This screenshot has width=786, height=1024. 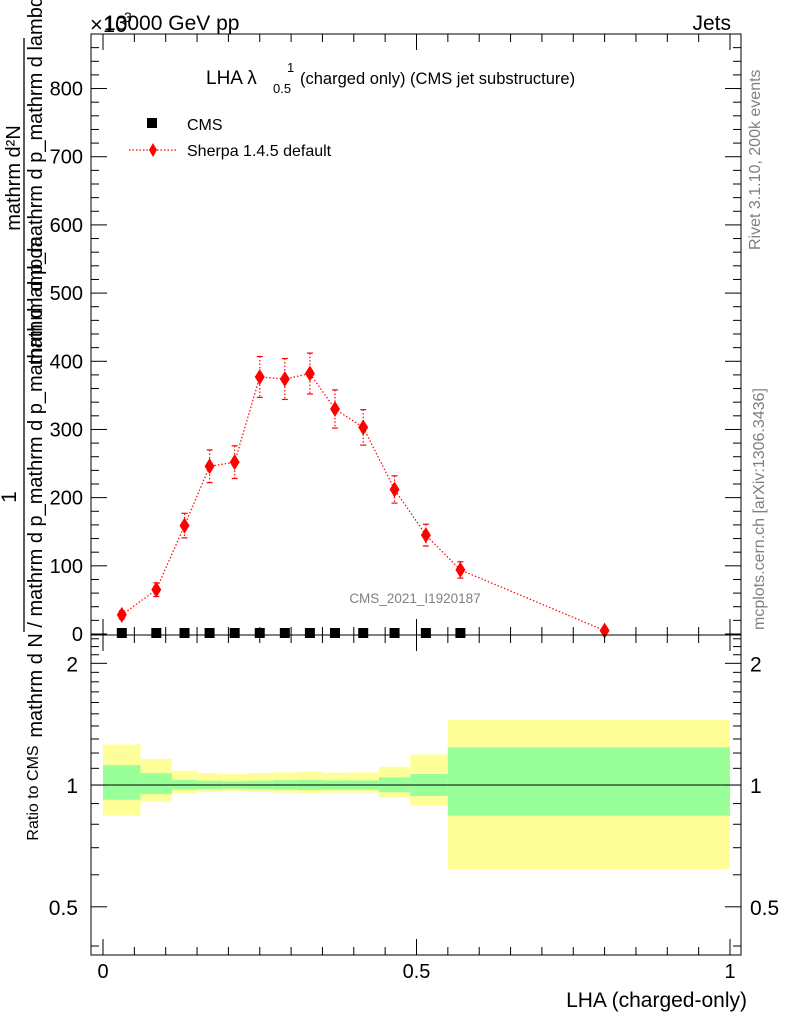 What do you see at coordinates (282, 88) in the screenshot?
I see `title-sub: 0.5` at bounding box center [282, 88].